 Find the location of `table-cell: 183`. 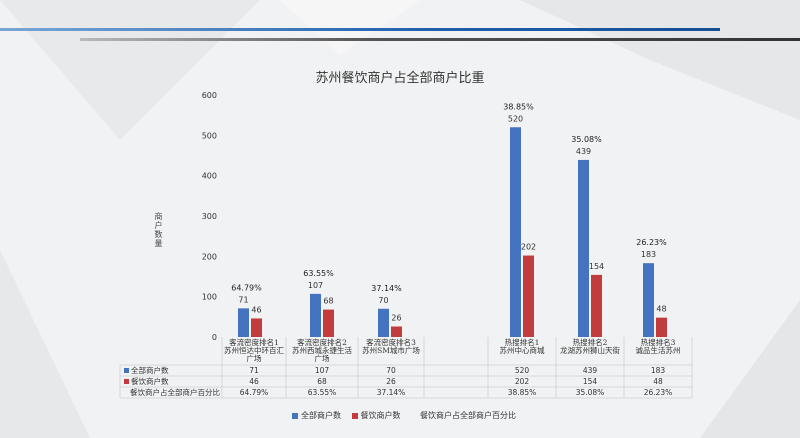

table-cell: 183 is located at coordinates (658, 370).